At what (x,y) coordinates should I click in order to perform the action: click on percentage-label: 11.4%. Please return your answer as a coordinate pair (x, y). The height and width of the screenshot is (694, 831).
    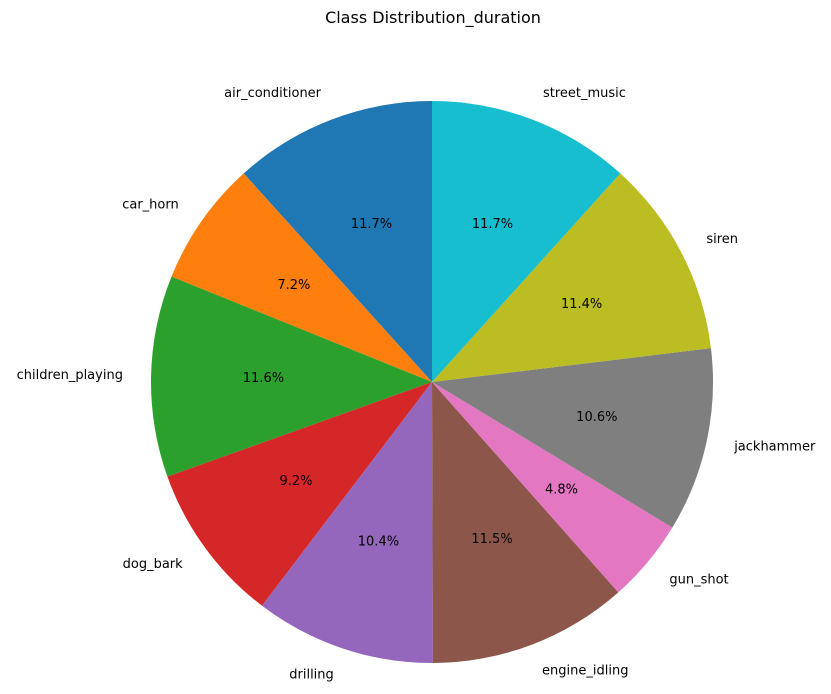
    Looking at the image, I should click on (581, 304).